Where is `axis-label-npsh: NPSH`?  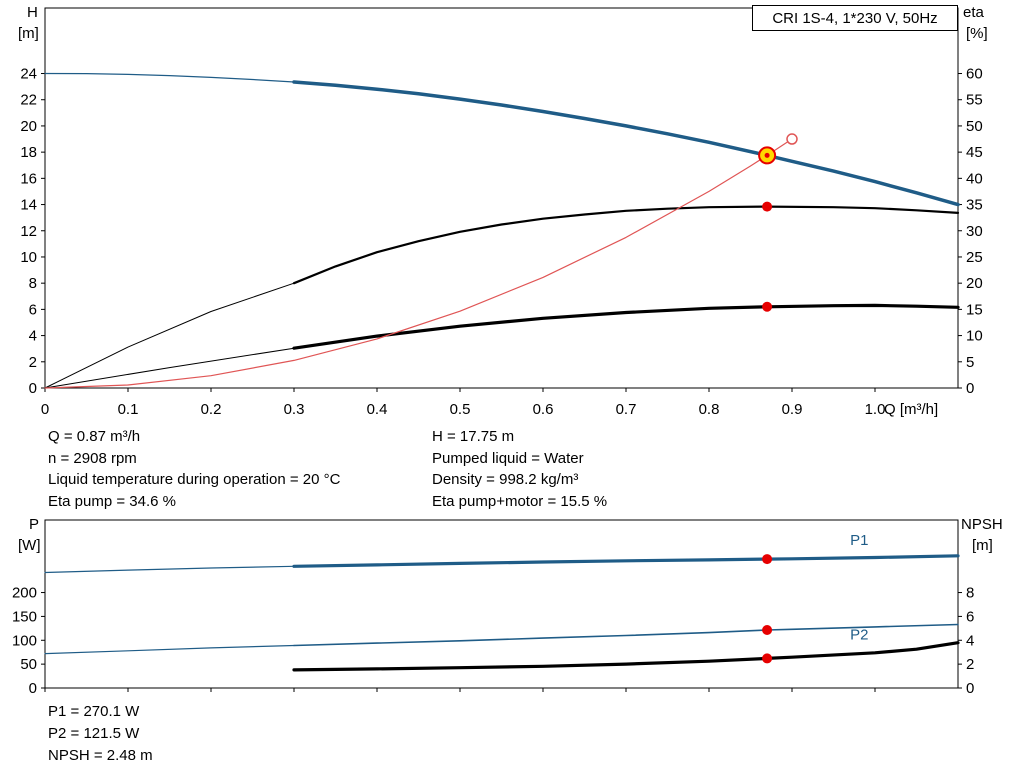
axis-label-npsh: NPSH is located at coordinates (982, 524).